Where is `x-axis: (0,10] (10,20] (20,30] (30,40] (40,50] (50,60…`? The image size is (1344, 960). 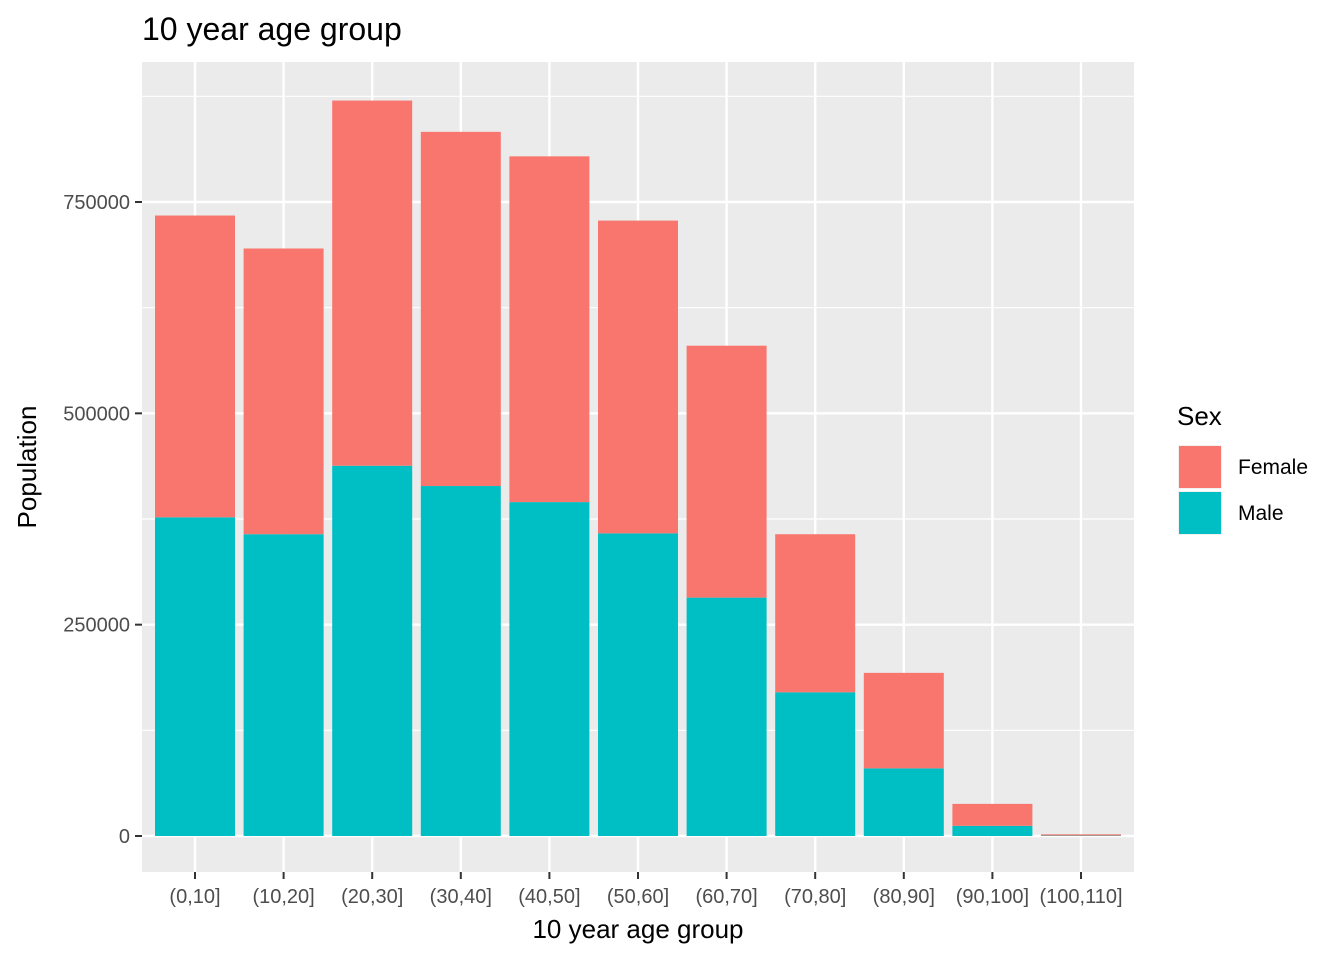 x-axis: (0,10] (10,20] (20,30] (30,40] (40,50] (50,60… is located at coordinates (646, 890).